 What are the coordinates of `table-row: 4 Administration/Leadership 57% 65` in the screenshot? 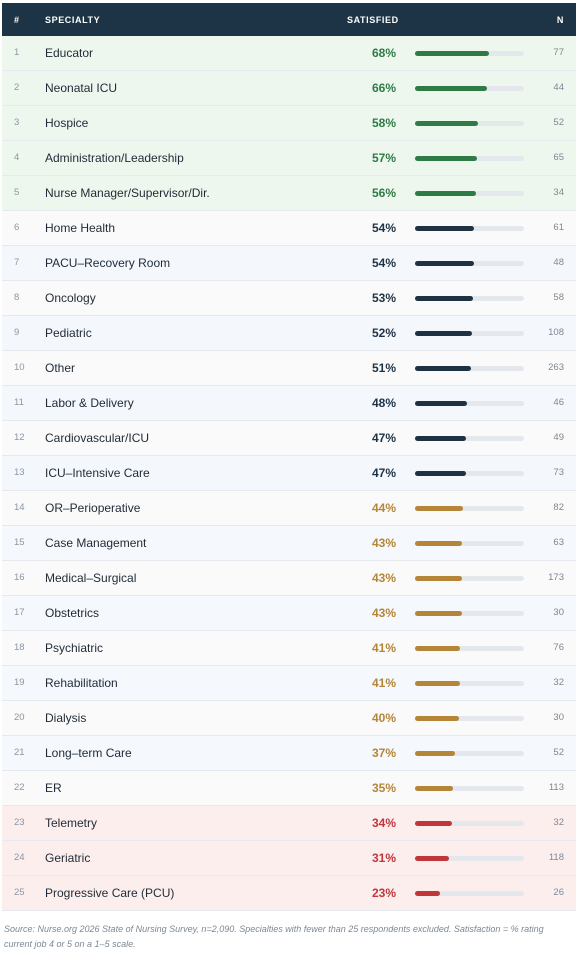 It's located at (289, 158).